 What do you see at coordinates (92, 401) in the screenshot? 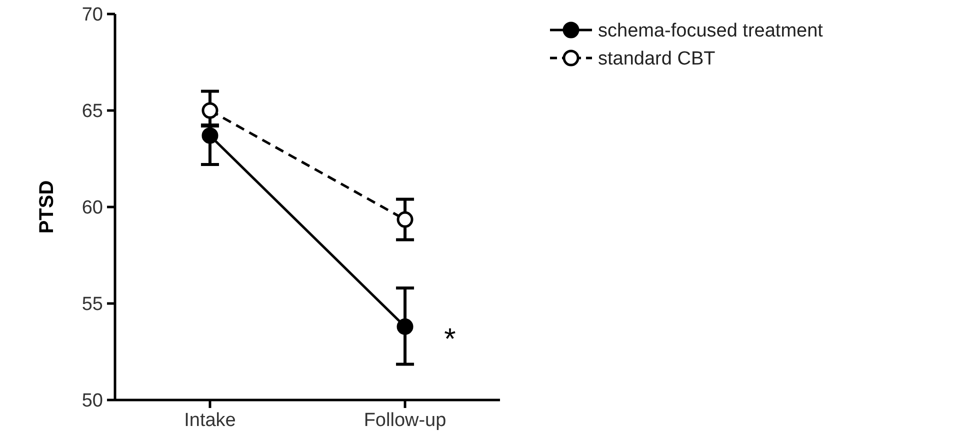
I see `y-tick-label: 50` at bounding box center [92, 401].